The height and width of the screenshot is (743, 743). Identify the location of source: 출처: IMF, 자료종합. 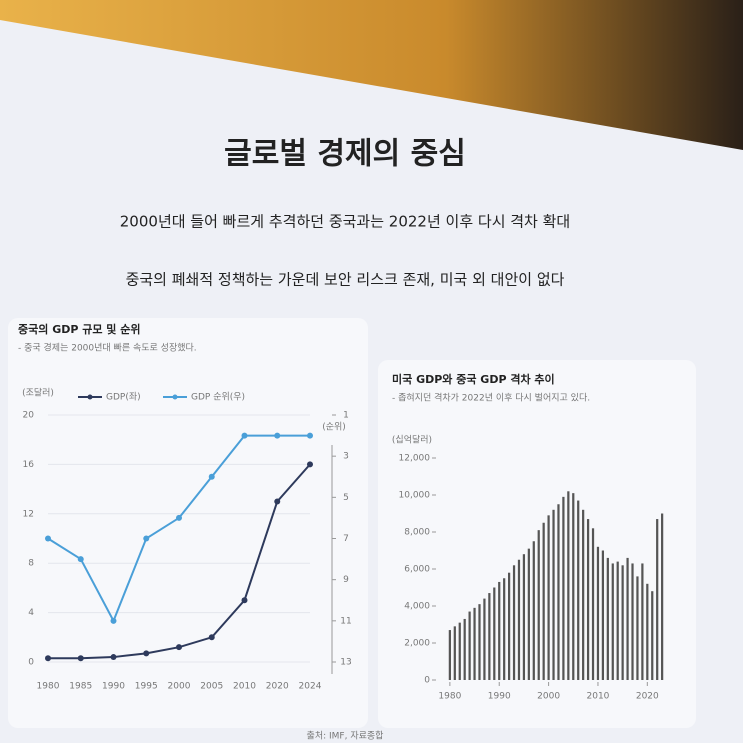
(345, 736).